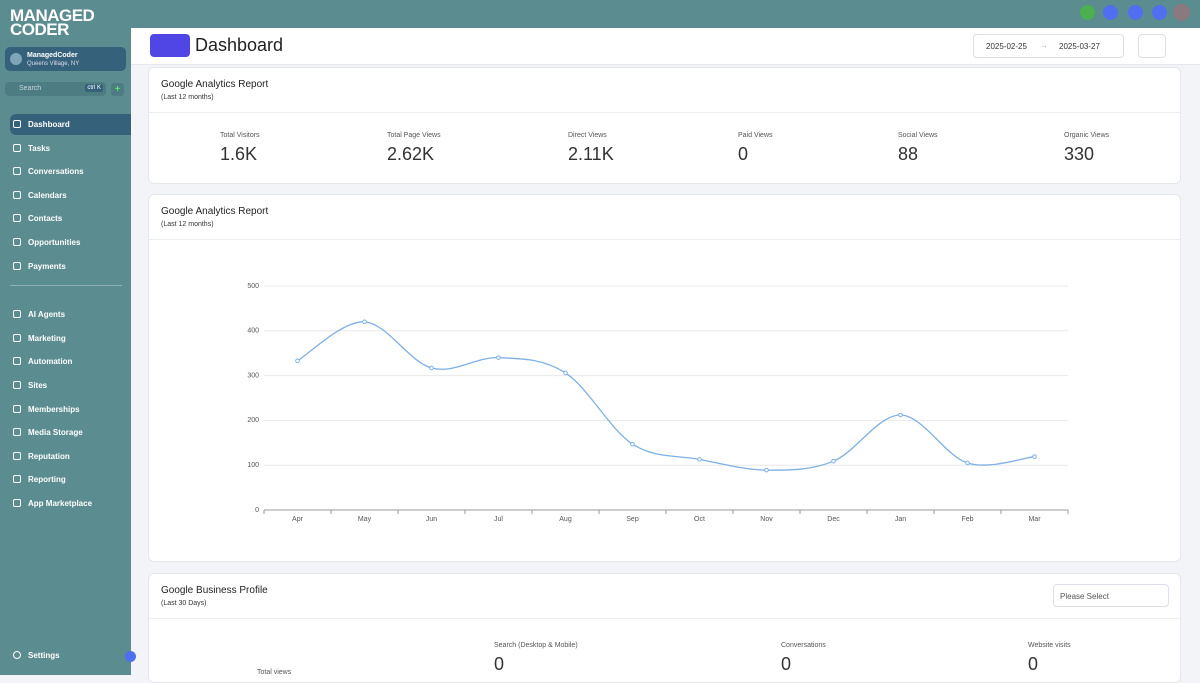 This screenshot has height=683, width=1200. I want to click on nav-item: Automation, so click(70, 361).